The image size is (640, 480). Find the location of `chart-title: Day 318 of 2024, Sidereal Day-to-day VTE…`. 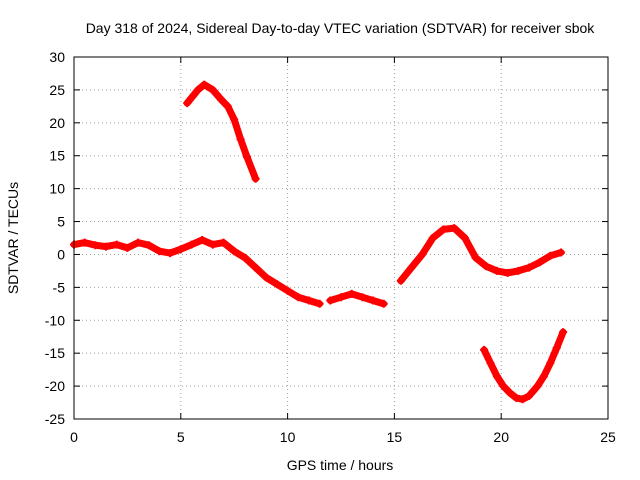

chart-title: Day 318 of 2024, Sidereal Day-to-day VTE… is located at coordinates (341, 28).